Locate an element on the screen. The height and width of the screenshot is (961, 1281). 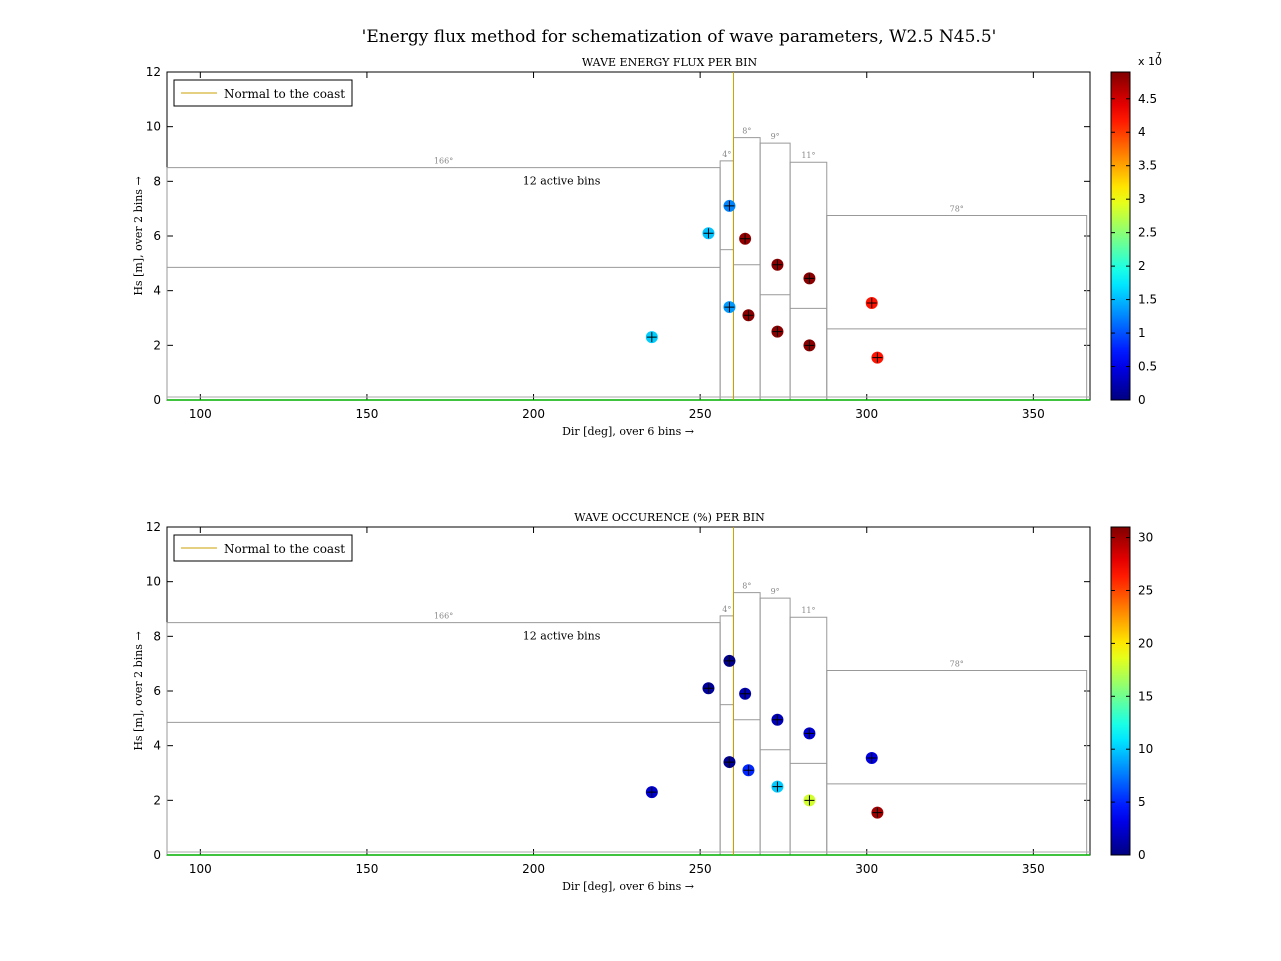
colorbar-tick-label: 3.5 is located at coordinates (1147, 166).